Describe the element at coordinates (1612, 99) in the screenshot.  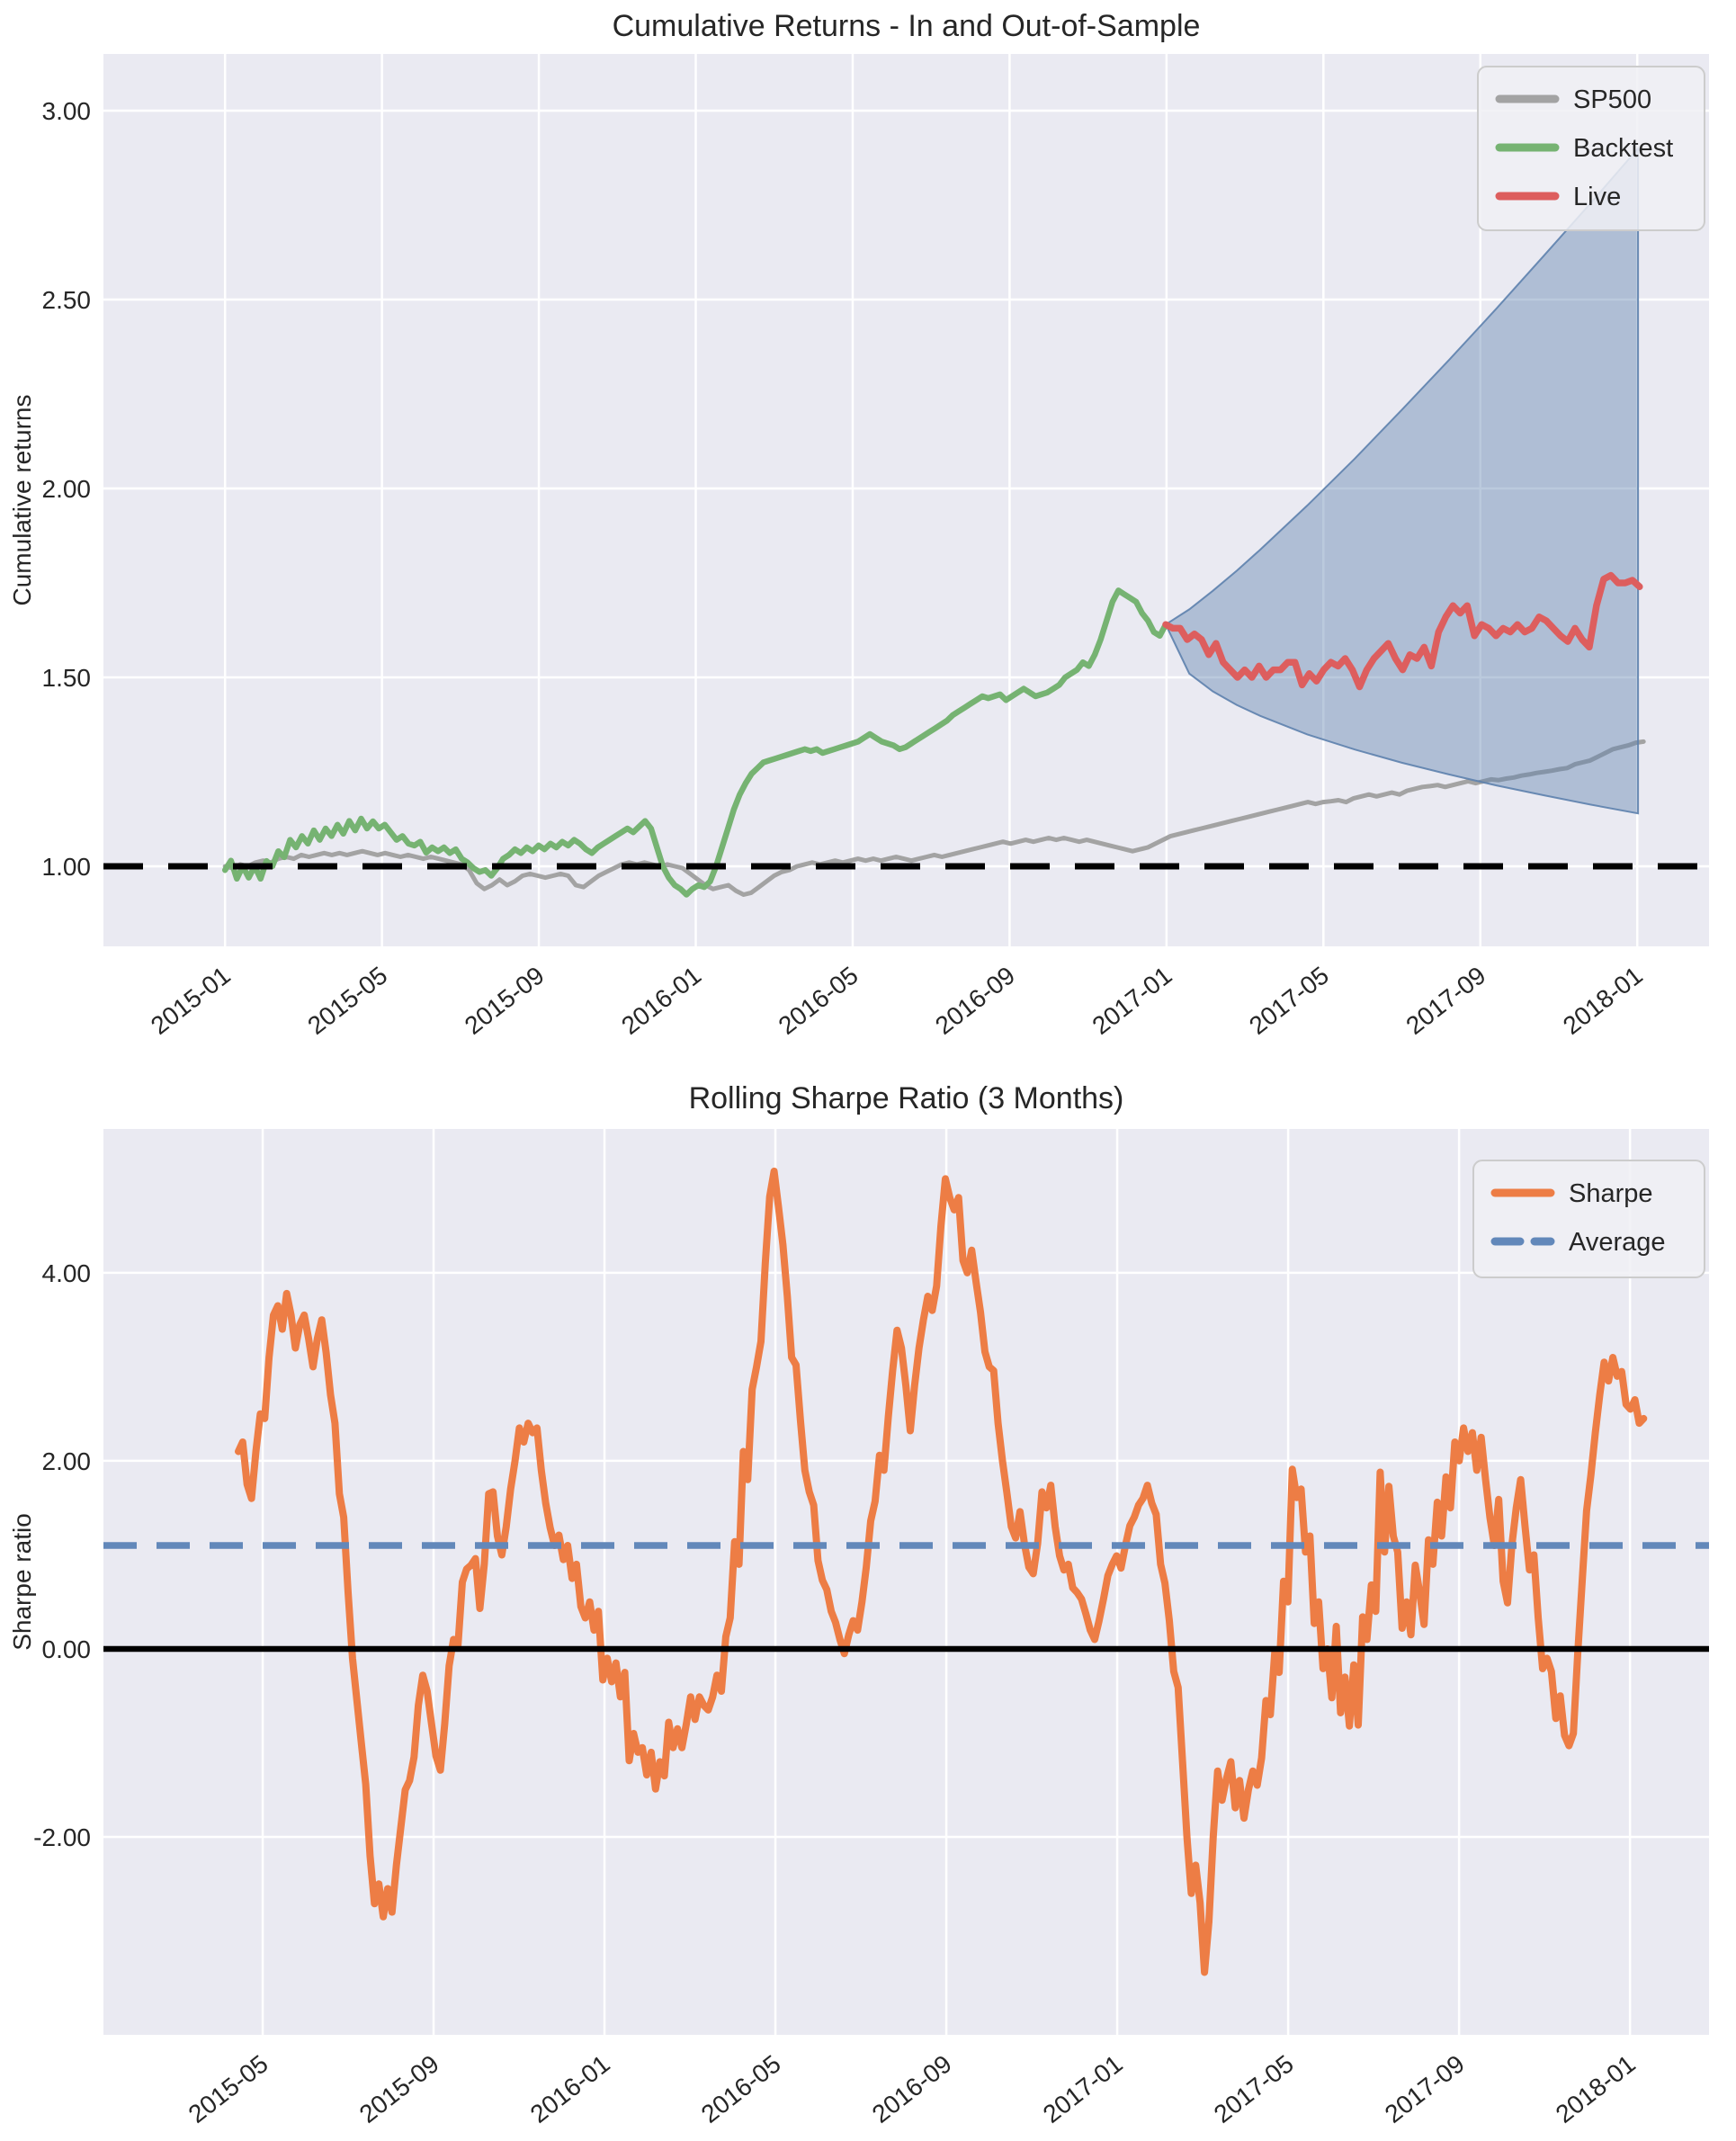
I see `legend-label-sp500: SP500` at that location.